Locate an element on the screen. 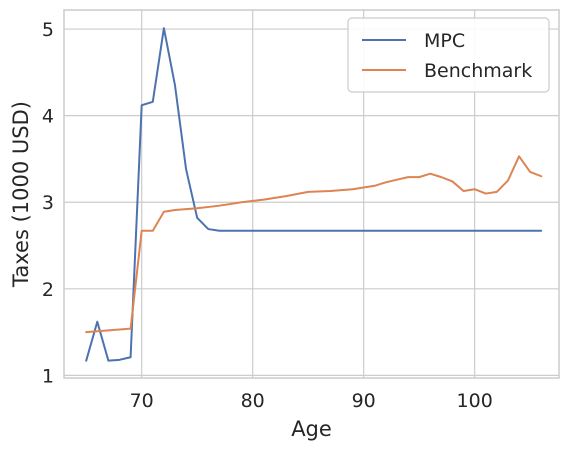  y-tick-label: 3 is located at coordinates (48, 203).